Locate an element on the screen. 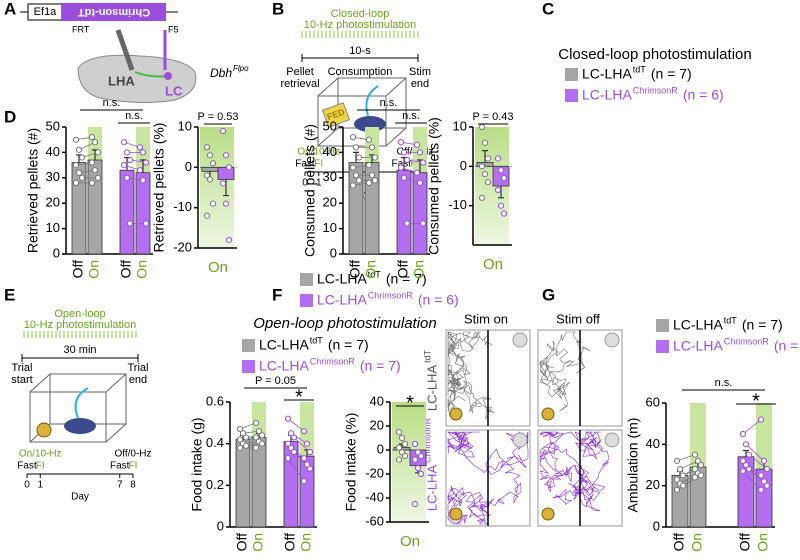 This screenshot has height=560, width=800. food-well is located at coordinates (548, 414).